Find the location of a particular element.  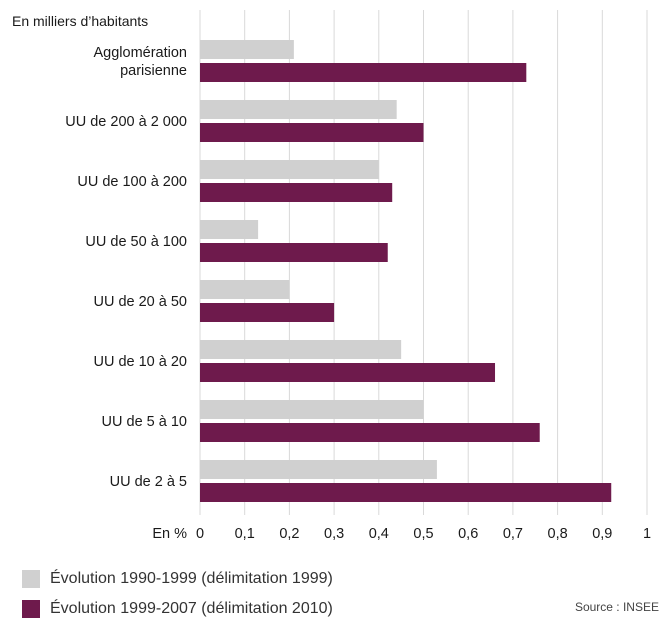

x-unit-label: En % is located at coordinates (169, 534).